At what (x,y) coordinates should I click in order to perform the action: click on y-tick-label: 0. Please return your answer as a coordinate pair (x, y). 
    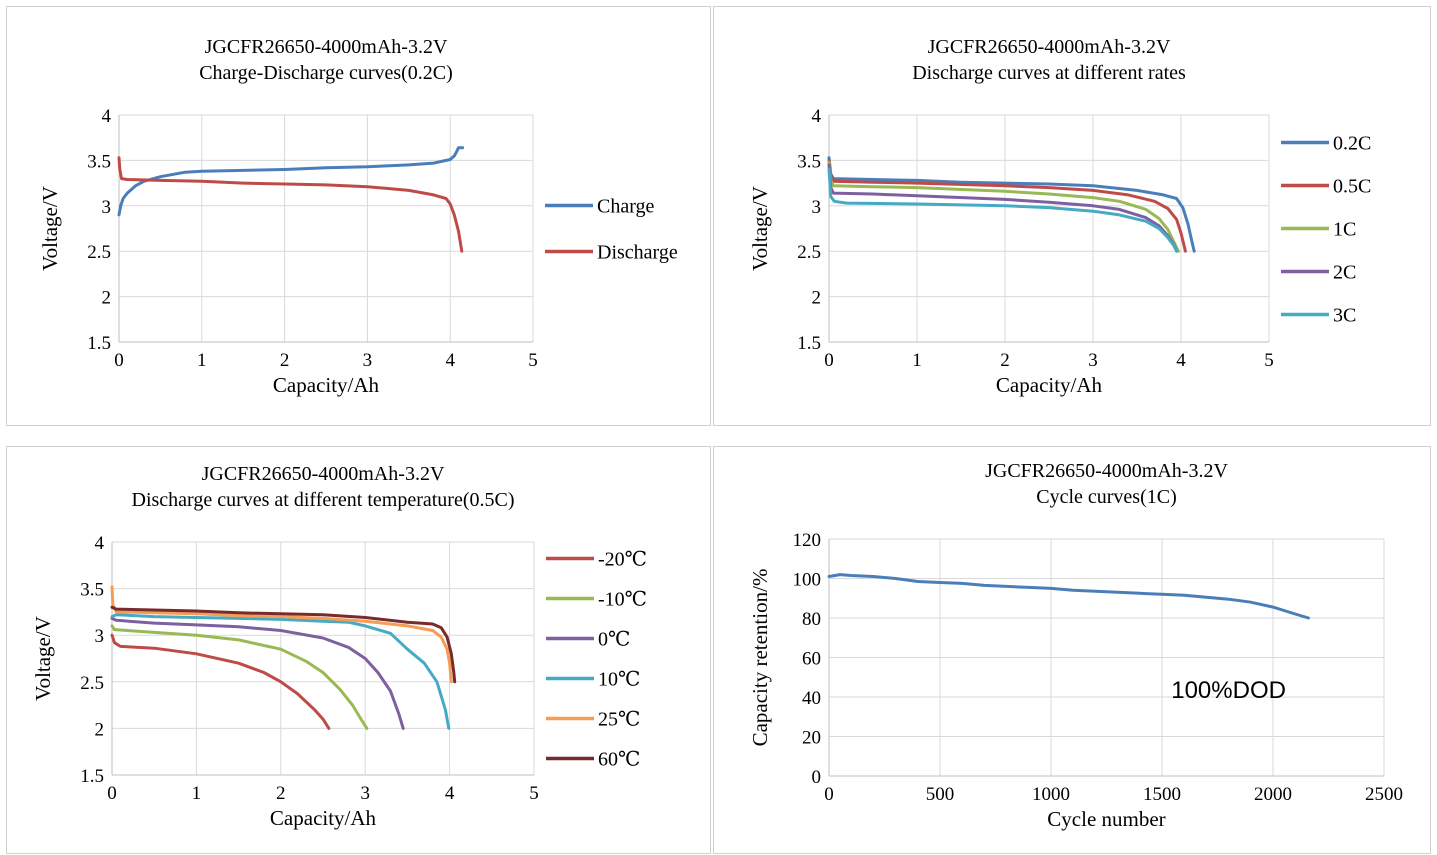
    Looking at the image, I should click on (817, 777).